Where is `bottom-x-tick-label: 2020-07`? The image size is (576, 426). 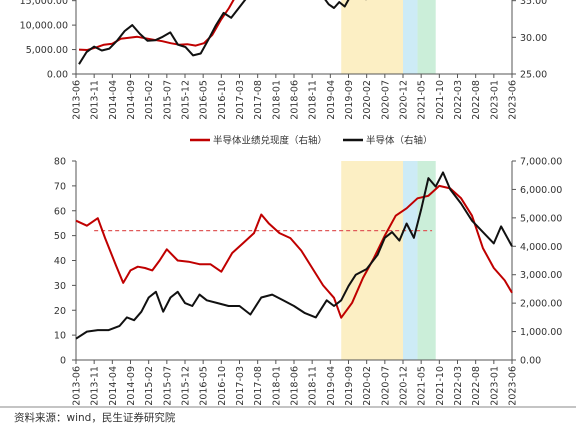
bottom-x-tick-label: 2020-07 is located at coordinates (385, 386).